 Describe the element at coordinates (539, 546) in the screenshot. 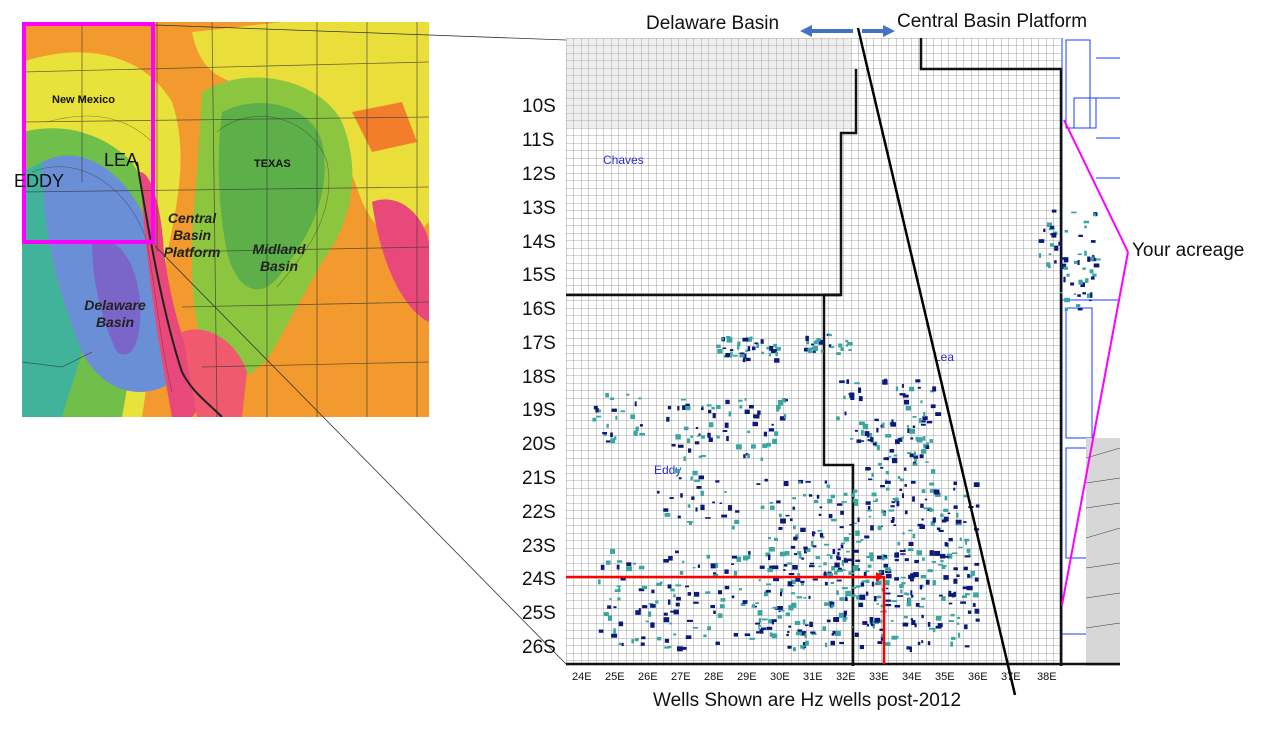

I see `row-label: 23S` at that location.